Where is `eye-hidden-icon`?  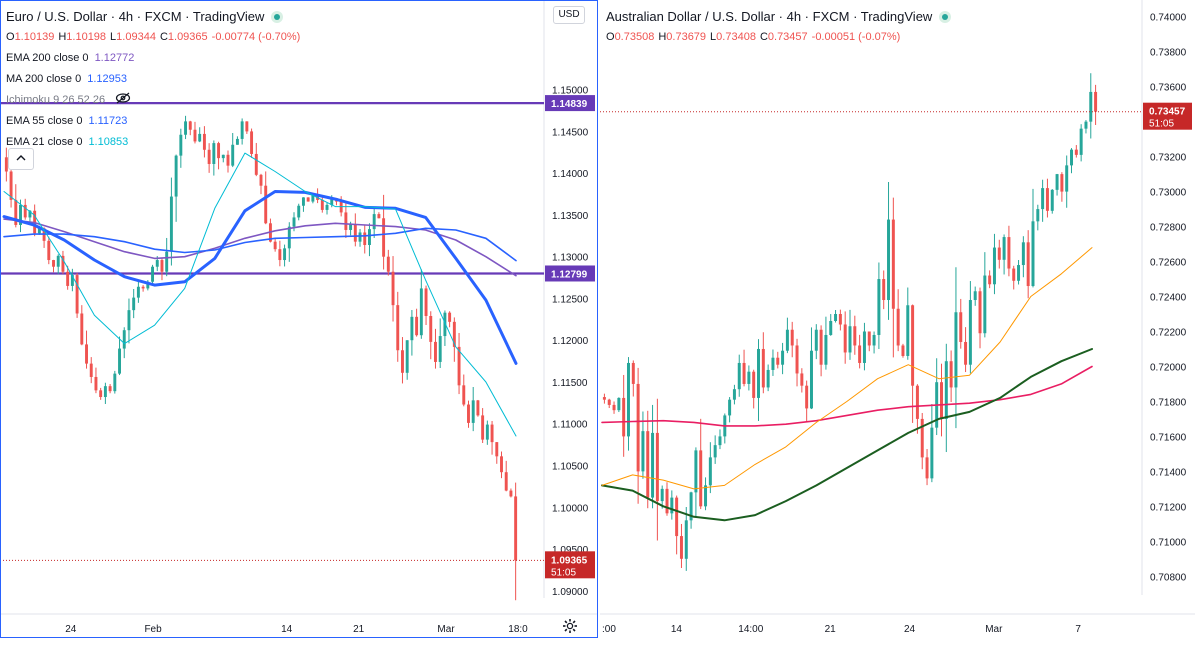 eye-hidden-icon is located at coordinates (123, 100).